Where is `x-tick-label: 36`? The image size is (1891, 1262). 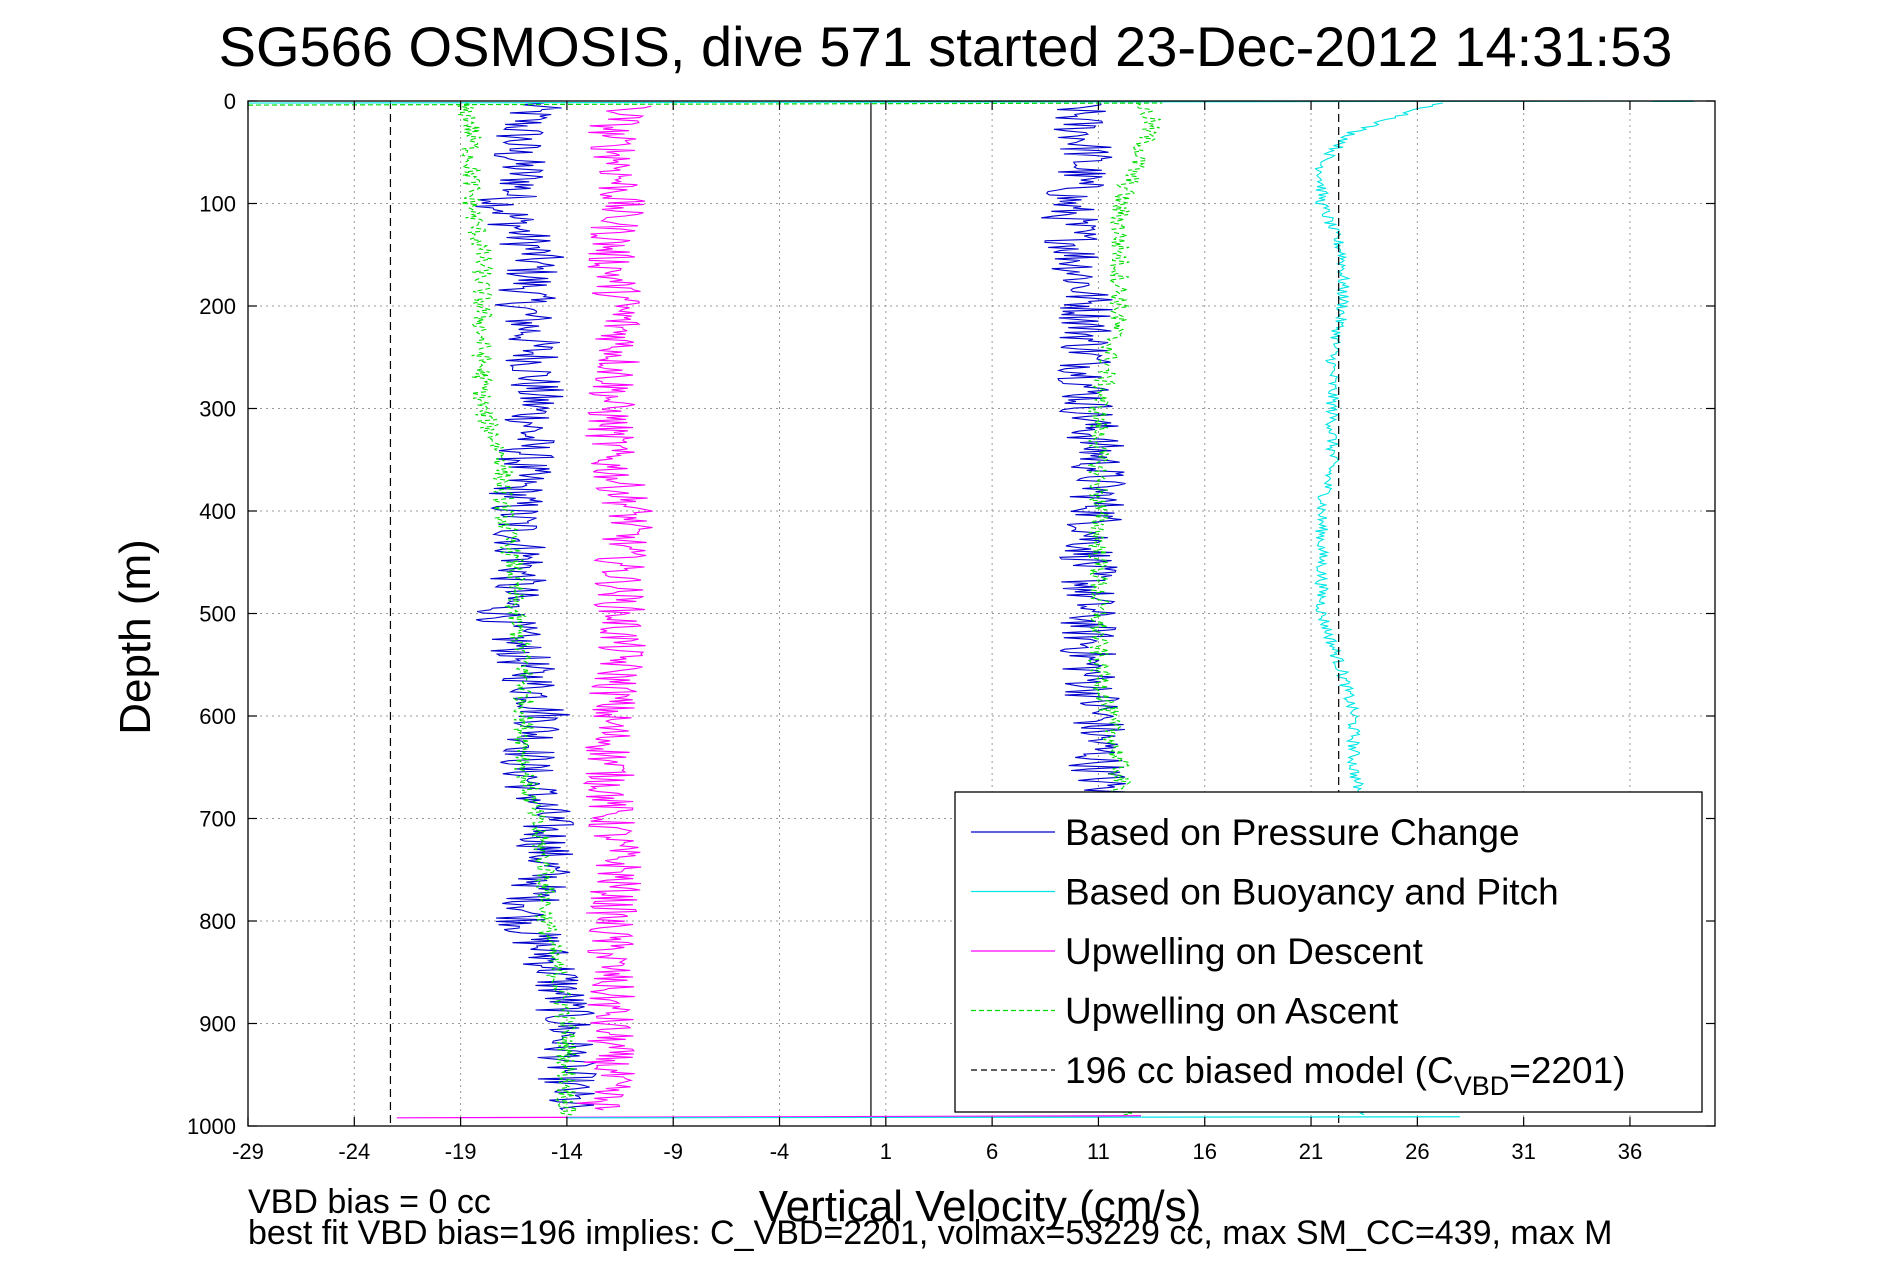 x-tick-label: 36 is located at coordinates (1630, 1151).